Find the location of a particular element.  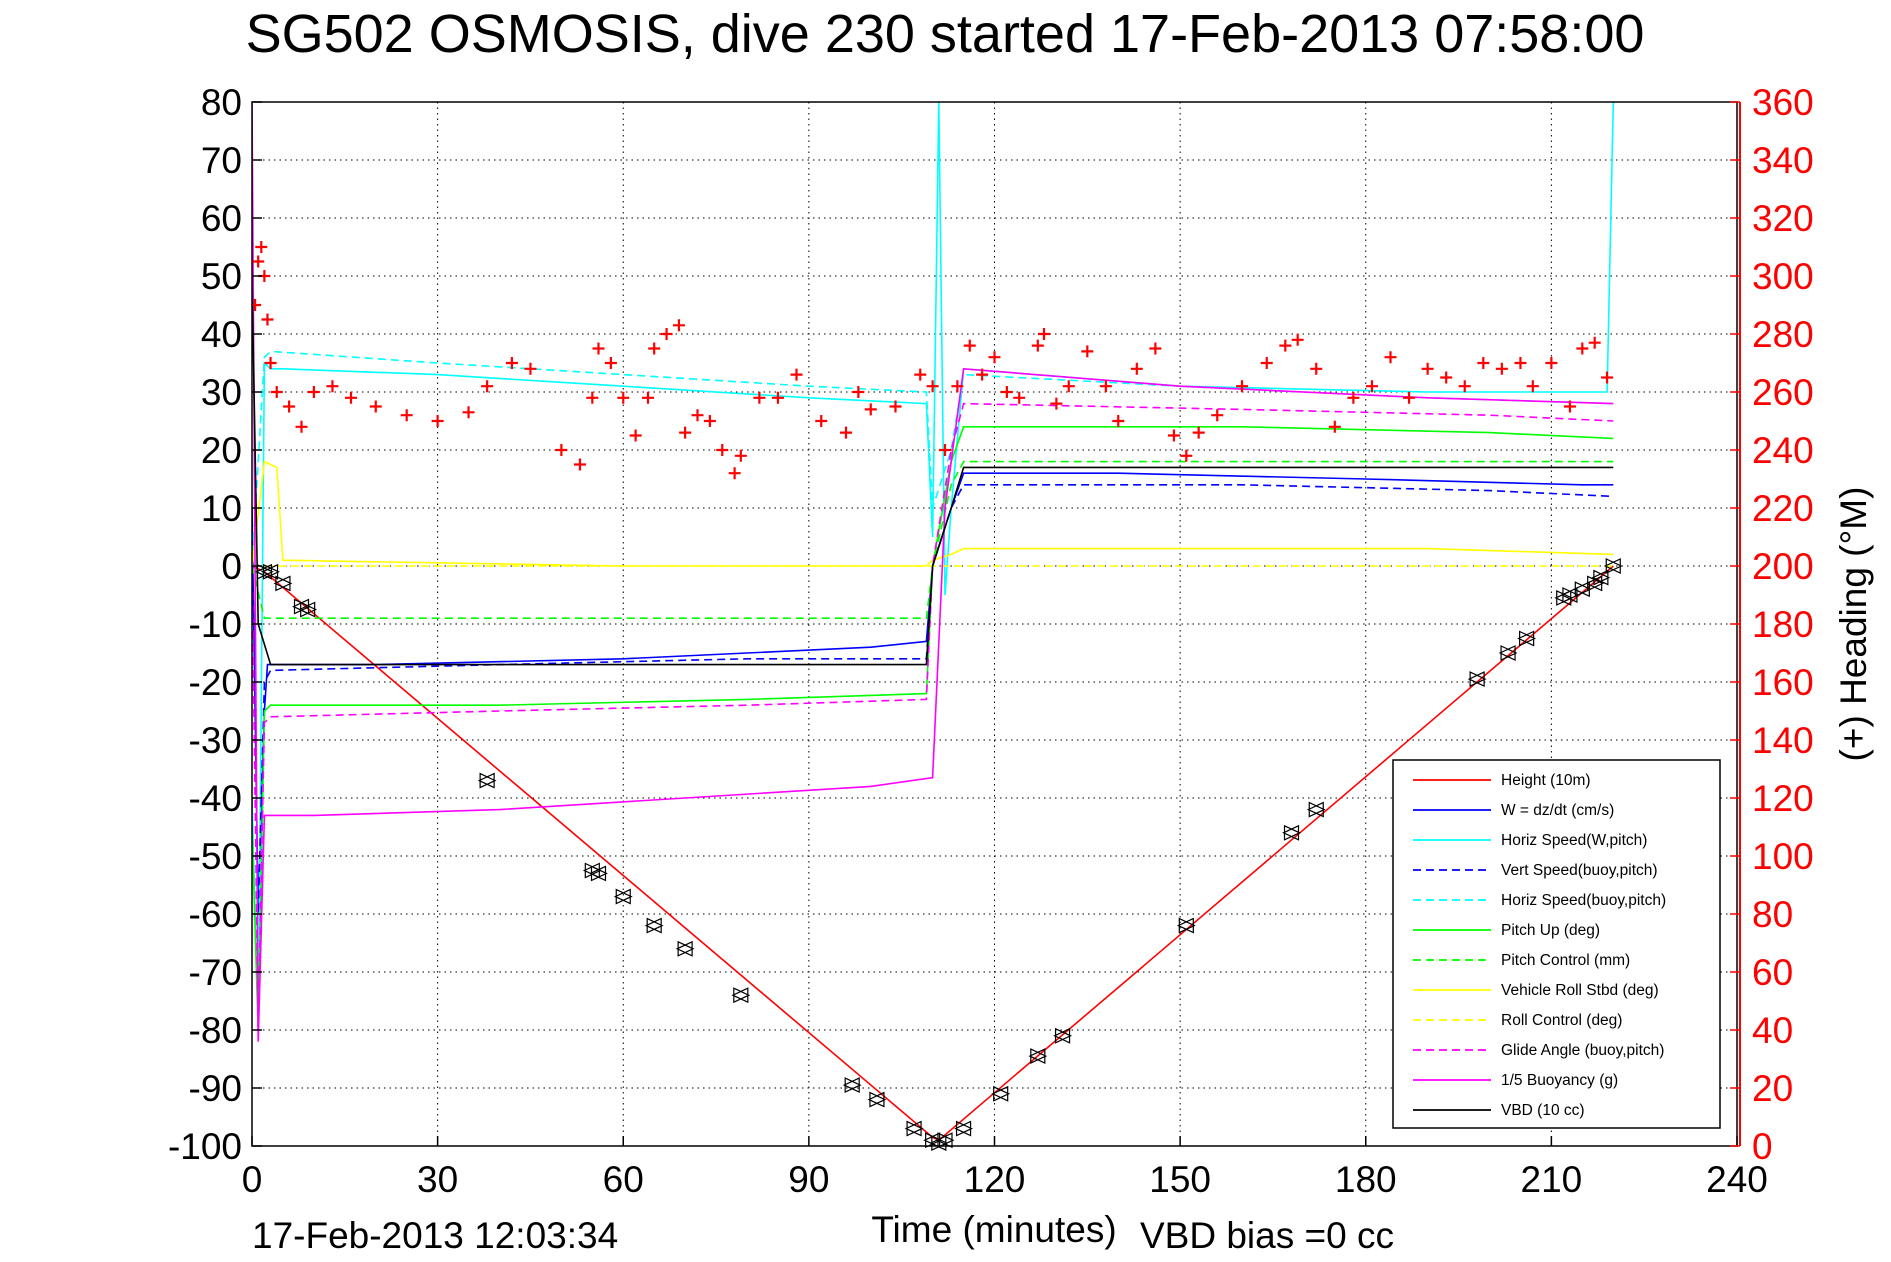

x-axis-label: Time (minutes) is located at coordinates (993, 1229).